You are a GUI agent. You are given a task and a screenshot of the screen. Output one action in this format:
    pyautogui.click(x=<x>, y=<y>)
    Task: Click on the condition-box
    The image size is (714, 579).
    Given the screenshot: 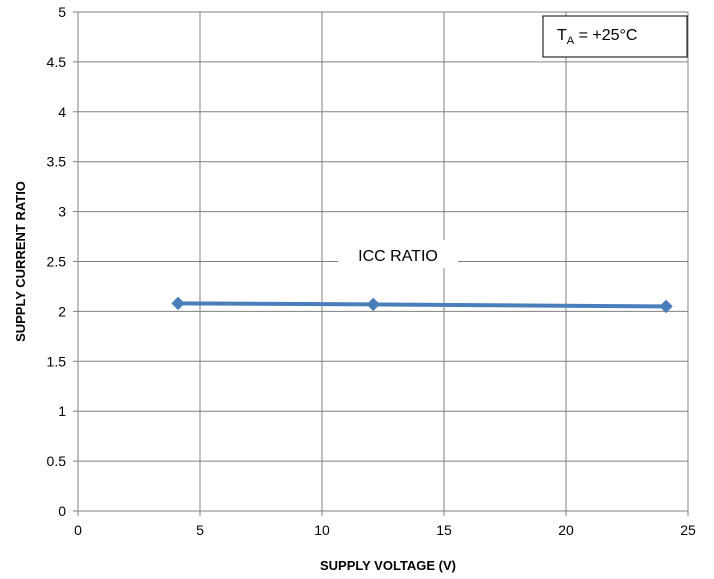 What is the action you would take?
    pyautogui.click(x=615, y=36)
    